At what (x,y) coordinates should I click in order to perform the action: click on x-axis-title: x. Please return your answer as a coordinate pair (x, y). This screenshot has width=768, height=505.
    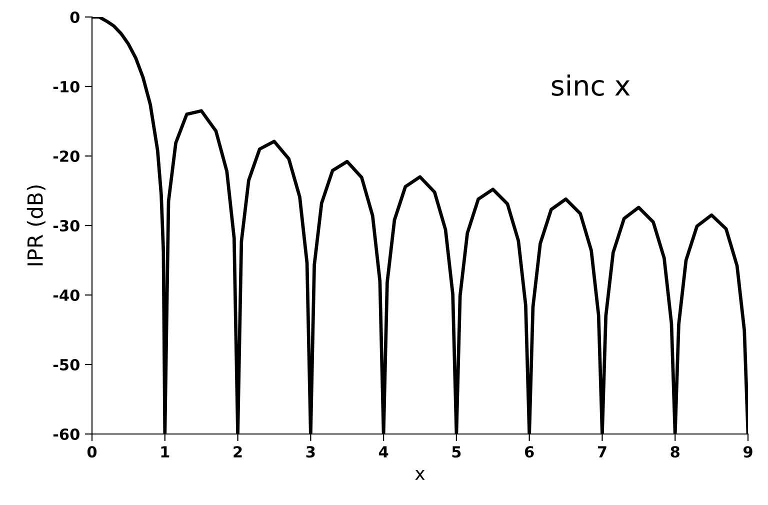
    Looking at the image, I should click on (420, 475).